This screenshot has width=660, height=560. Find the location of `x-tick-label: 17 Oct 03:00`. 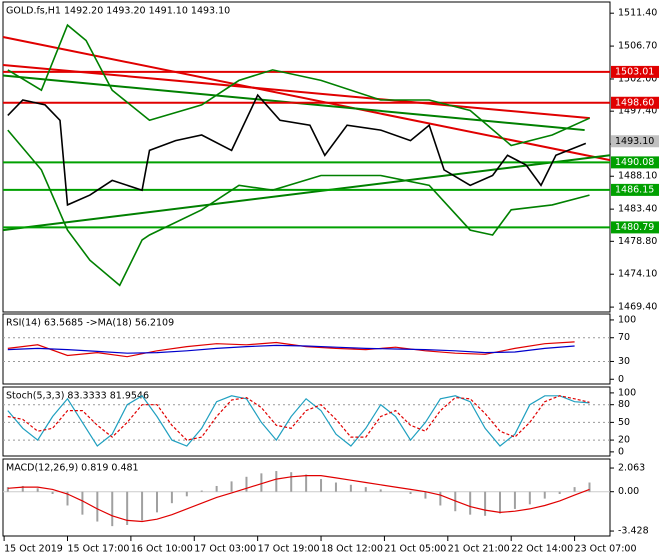

x-tick-label: 17 Oct 03:00 is located at coordinates (225, 549).